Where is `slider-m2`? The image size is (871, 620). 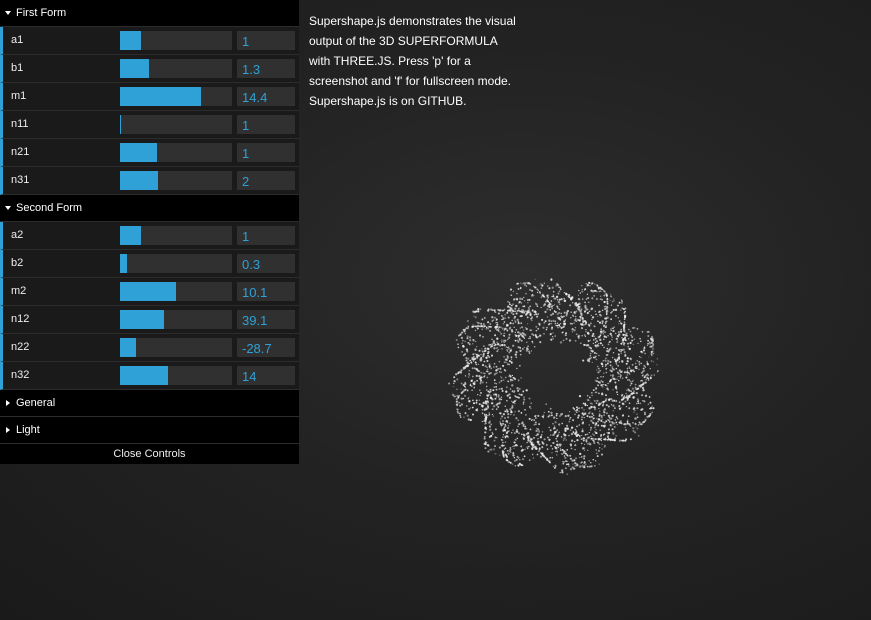
slider-m2 is located at coordinates (176, 291).